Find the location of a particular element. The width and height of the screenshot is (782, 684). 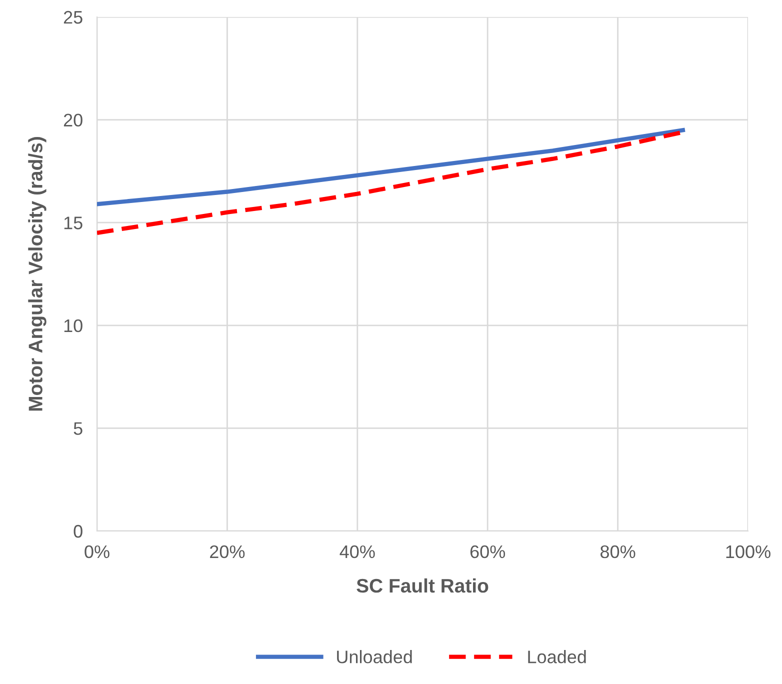

x-tick-label: 0% is located at coordinates (97, 551).